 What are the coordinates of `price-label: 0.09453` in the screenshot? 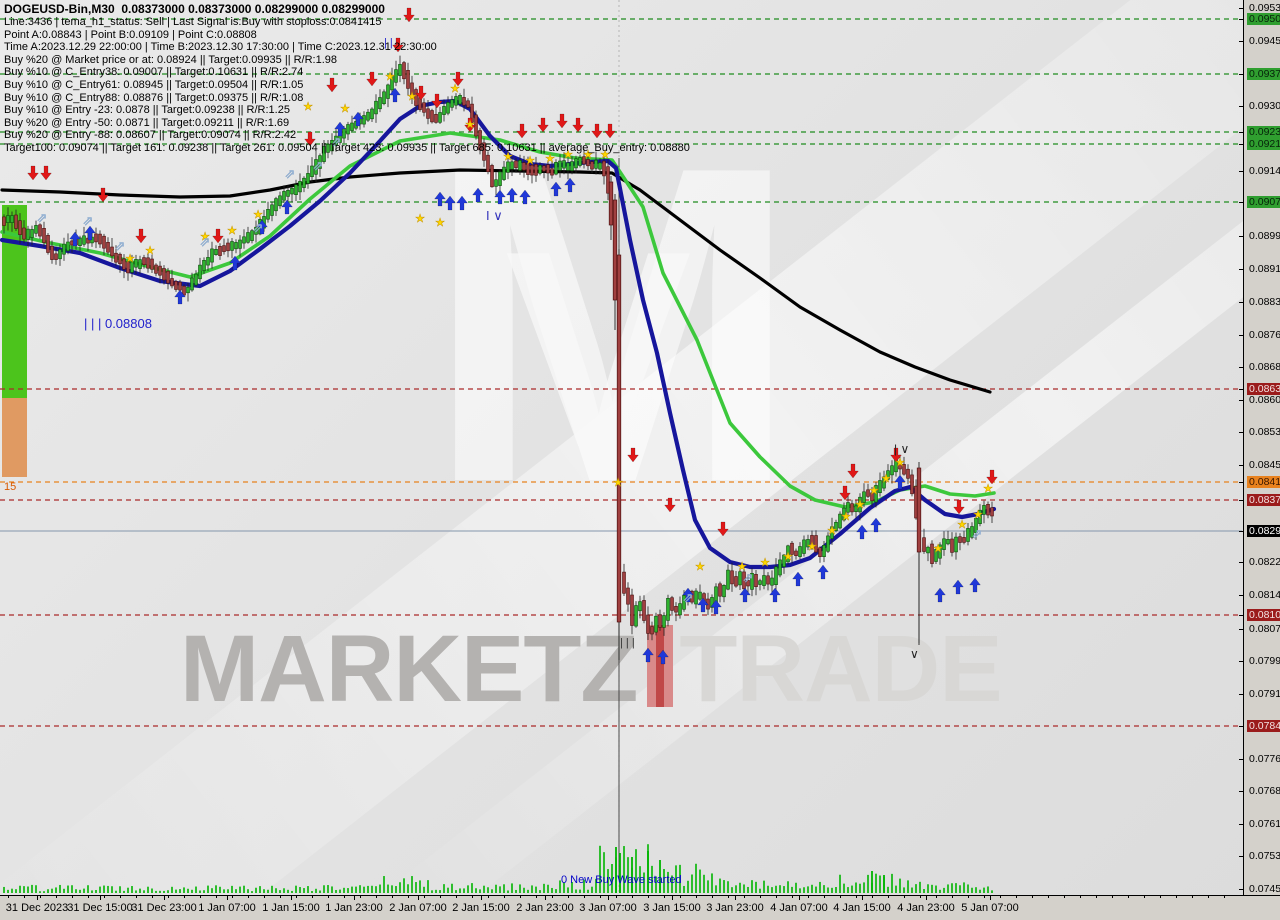 It's located at (1264, 41).